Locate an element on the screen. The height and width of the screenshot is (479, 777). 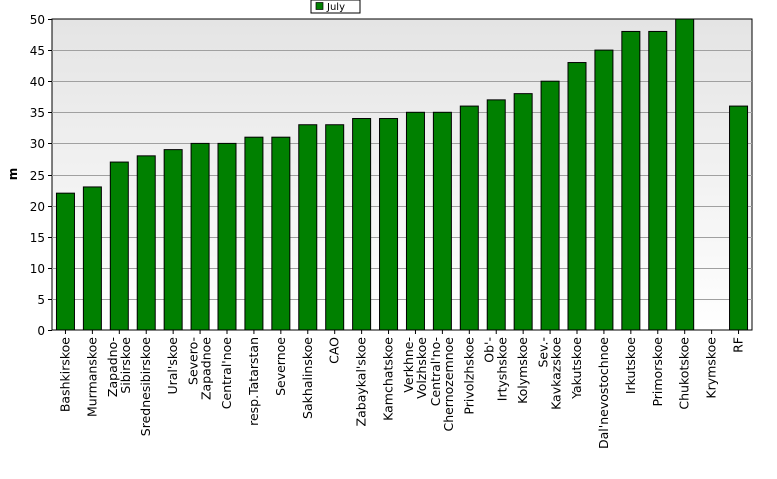
x-category-label: Kolymskoe is located at coordinates (522, 370).